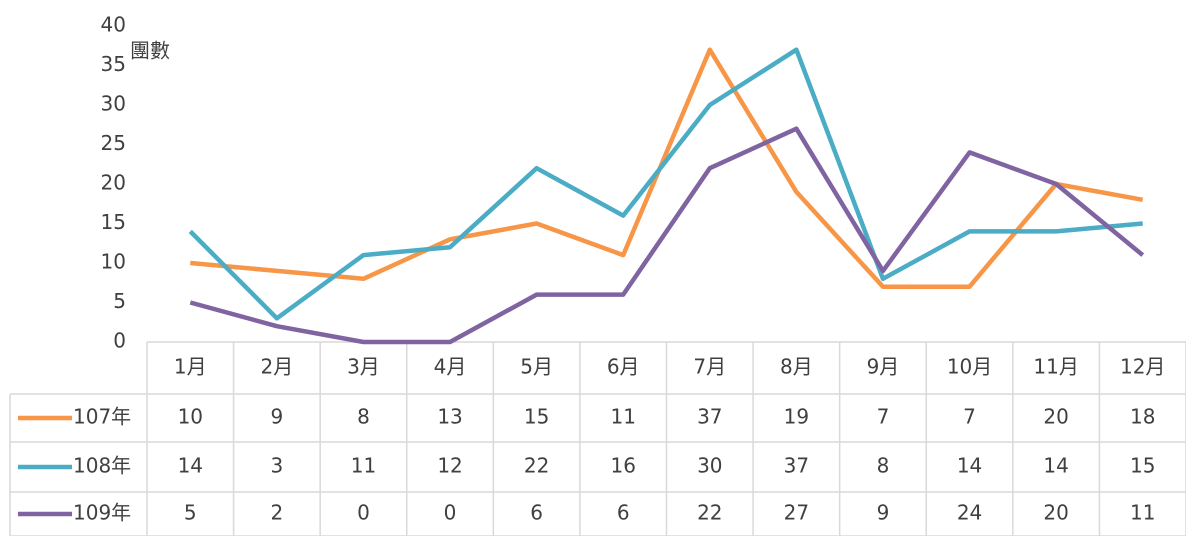  Describe the element at coordinates (450, 367) in the screenshot. I see `x-tick-label: 4月` at that location.